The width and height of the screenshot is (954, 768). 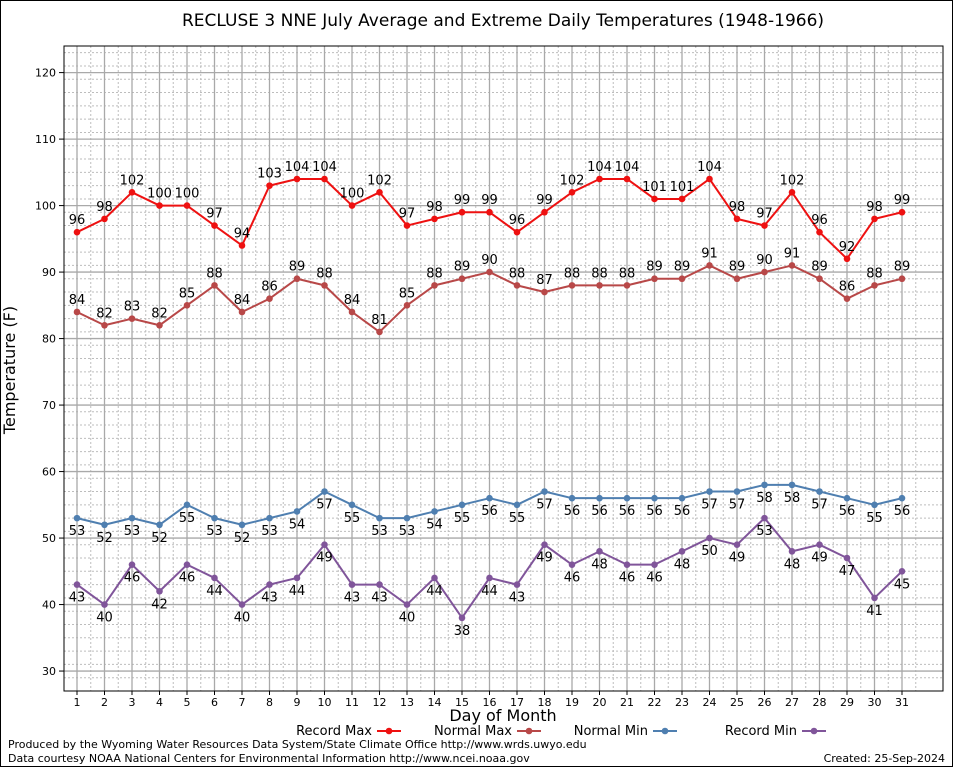 I want to click on data-label: 99, so click(x=544, y=200).